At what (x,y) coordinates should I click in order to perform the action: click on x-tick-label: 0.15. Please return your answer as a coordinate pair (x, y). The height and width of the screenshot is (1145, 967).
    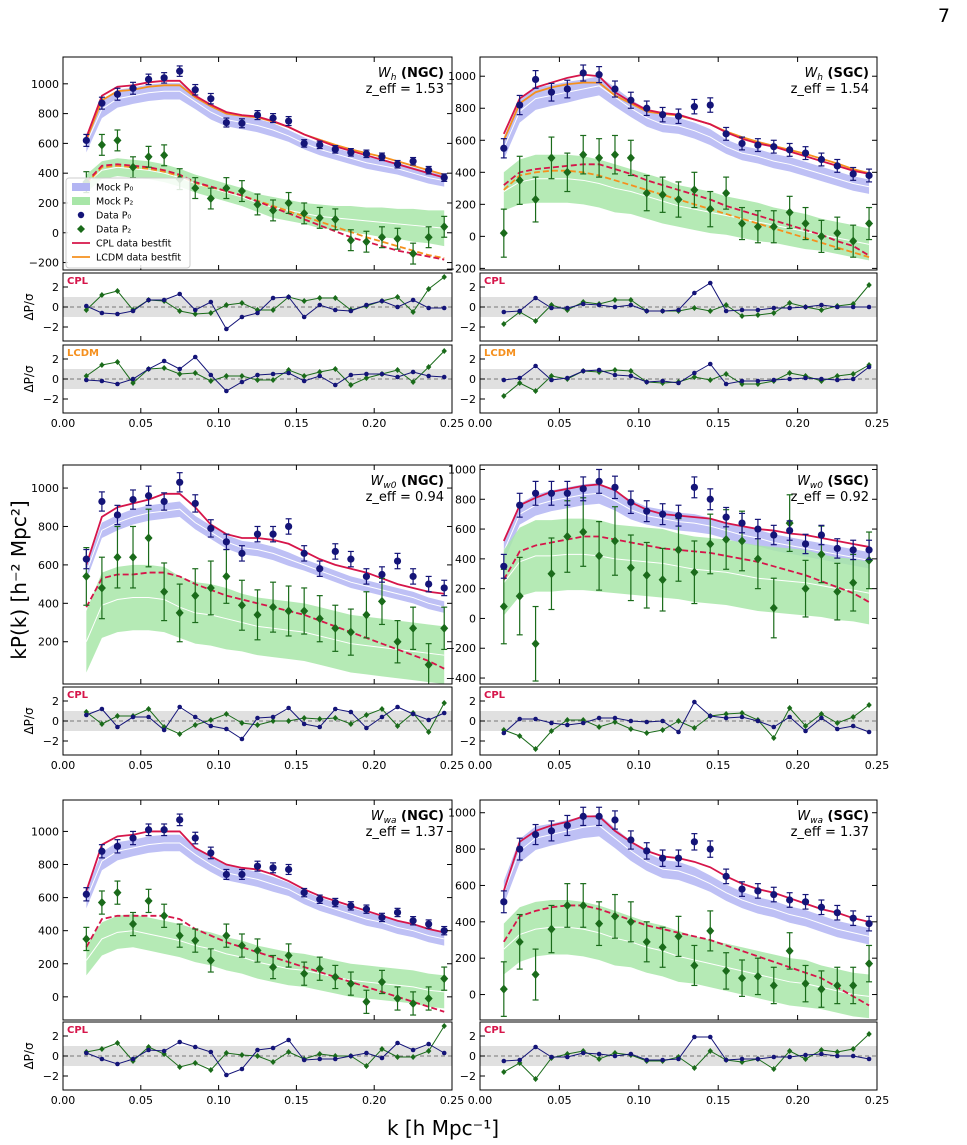
    Looking at the image, I should click on (718, 1100).